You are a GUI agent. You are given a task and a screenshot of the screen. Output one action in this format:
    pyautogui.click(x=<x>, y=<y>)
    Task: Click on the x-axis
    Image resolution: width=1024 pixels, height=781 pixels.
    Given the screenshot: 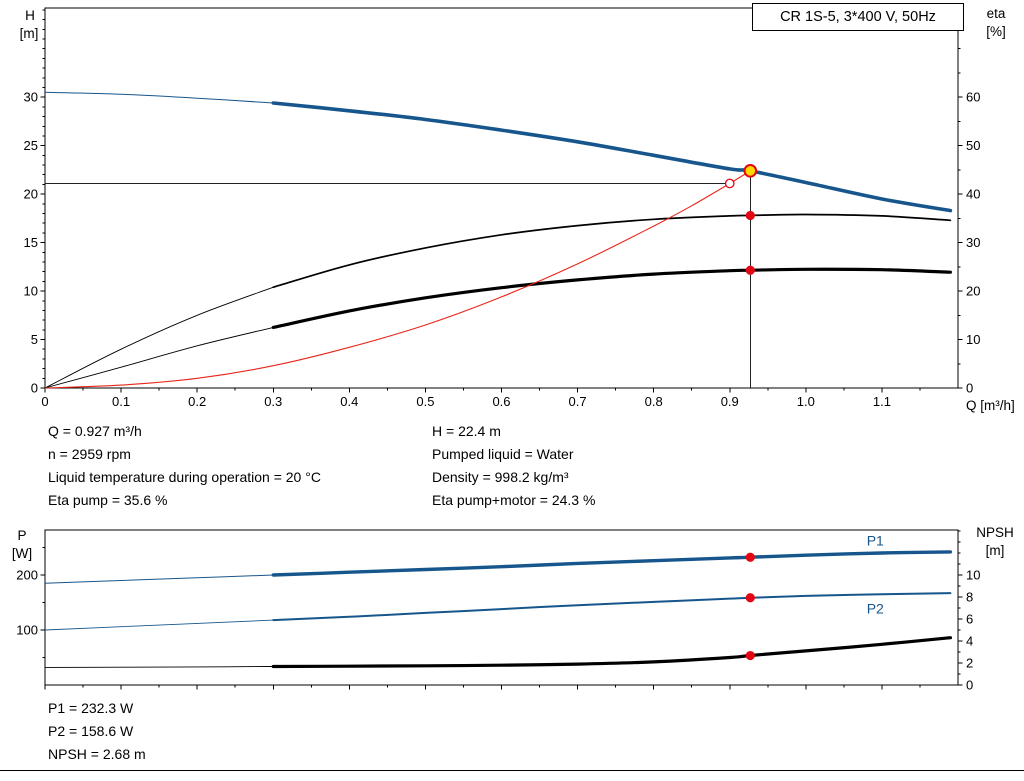 What is the action you would take?
    pyautogui.click(x=482, y=687)
    